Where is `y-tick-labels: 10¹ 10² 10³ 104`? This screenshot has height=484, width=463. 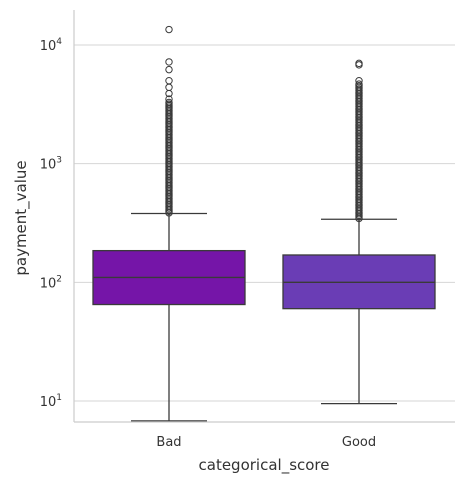
y-tick-labels: 10¹ 10² 10³ 104 is located at coordinates (51, 223).